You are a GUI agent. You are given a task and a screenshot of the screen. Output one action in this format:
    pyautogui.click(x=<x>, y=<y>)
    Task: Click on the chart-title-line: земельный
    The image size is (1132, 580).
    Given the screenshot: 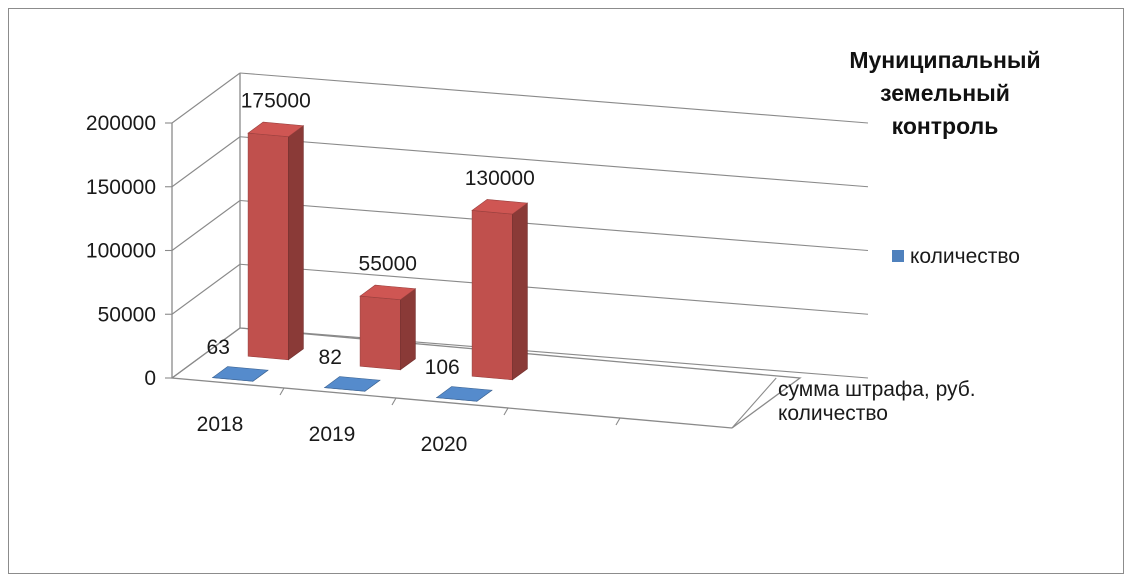 What is the action you would take?
    pyautogui.click(x=945, y=93)
    